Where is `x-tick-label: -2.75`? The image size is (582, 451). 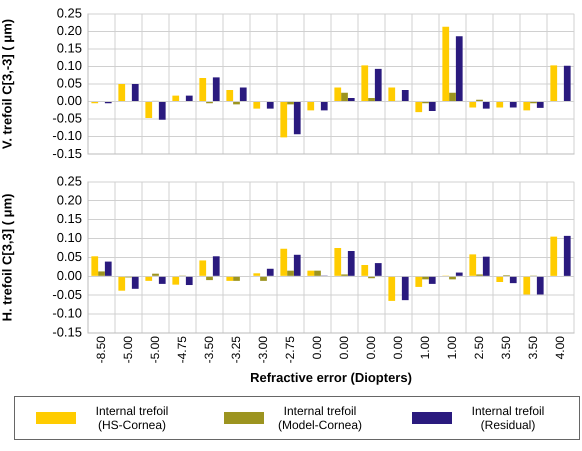 x-tick-label: -2.75 is located at coordinates (289, 350).